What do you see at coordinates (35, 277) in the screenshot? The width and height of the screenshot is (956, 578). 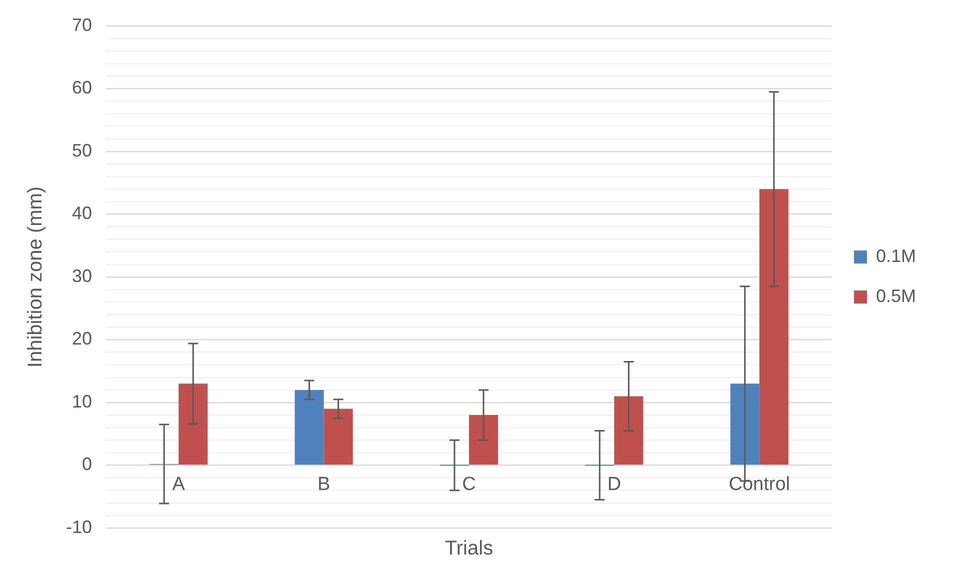 I see `y-axis-title: Inhibition zone (mm)` at bounding box center [35, 277].